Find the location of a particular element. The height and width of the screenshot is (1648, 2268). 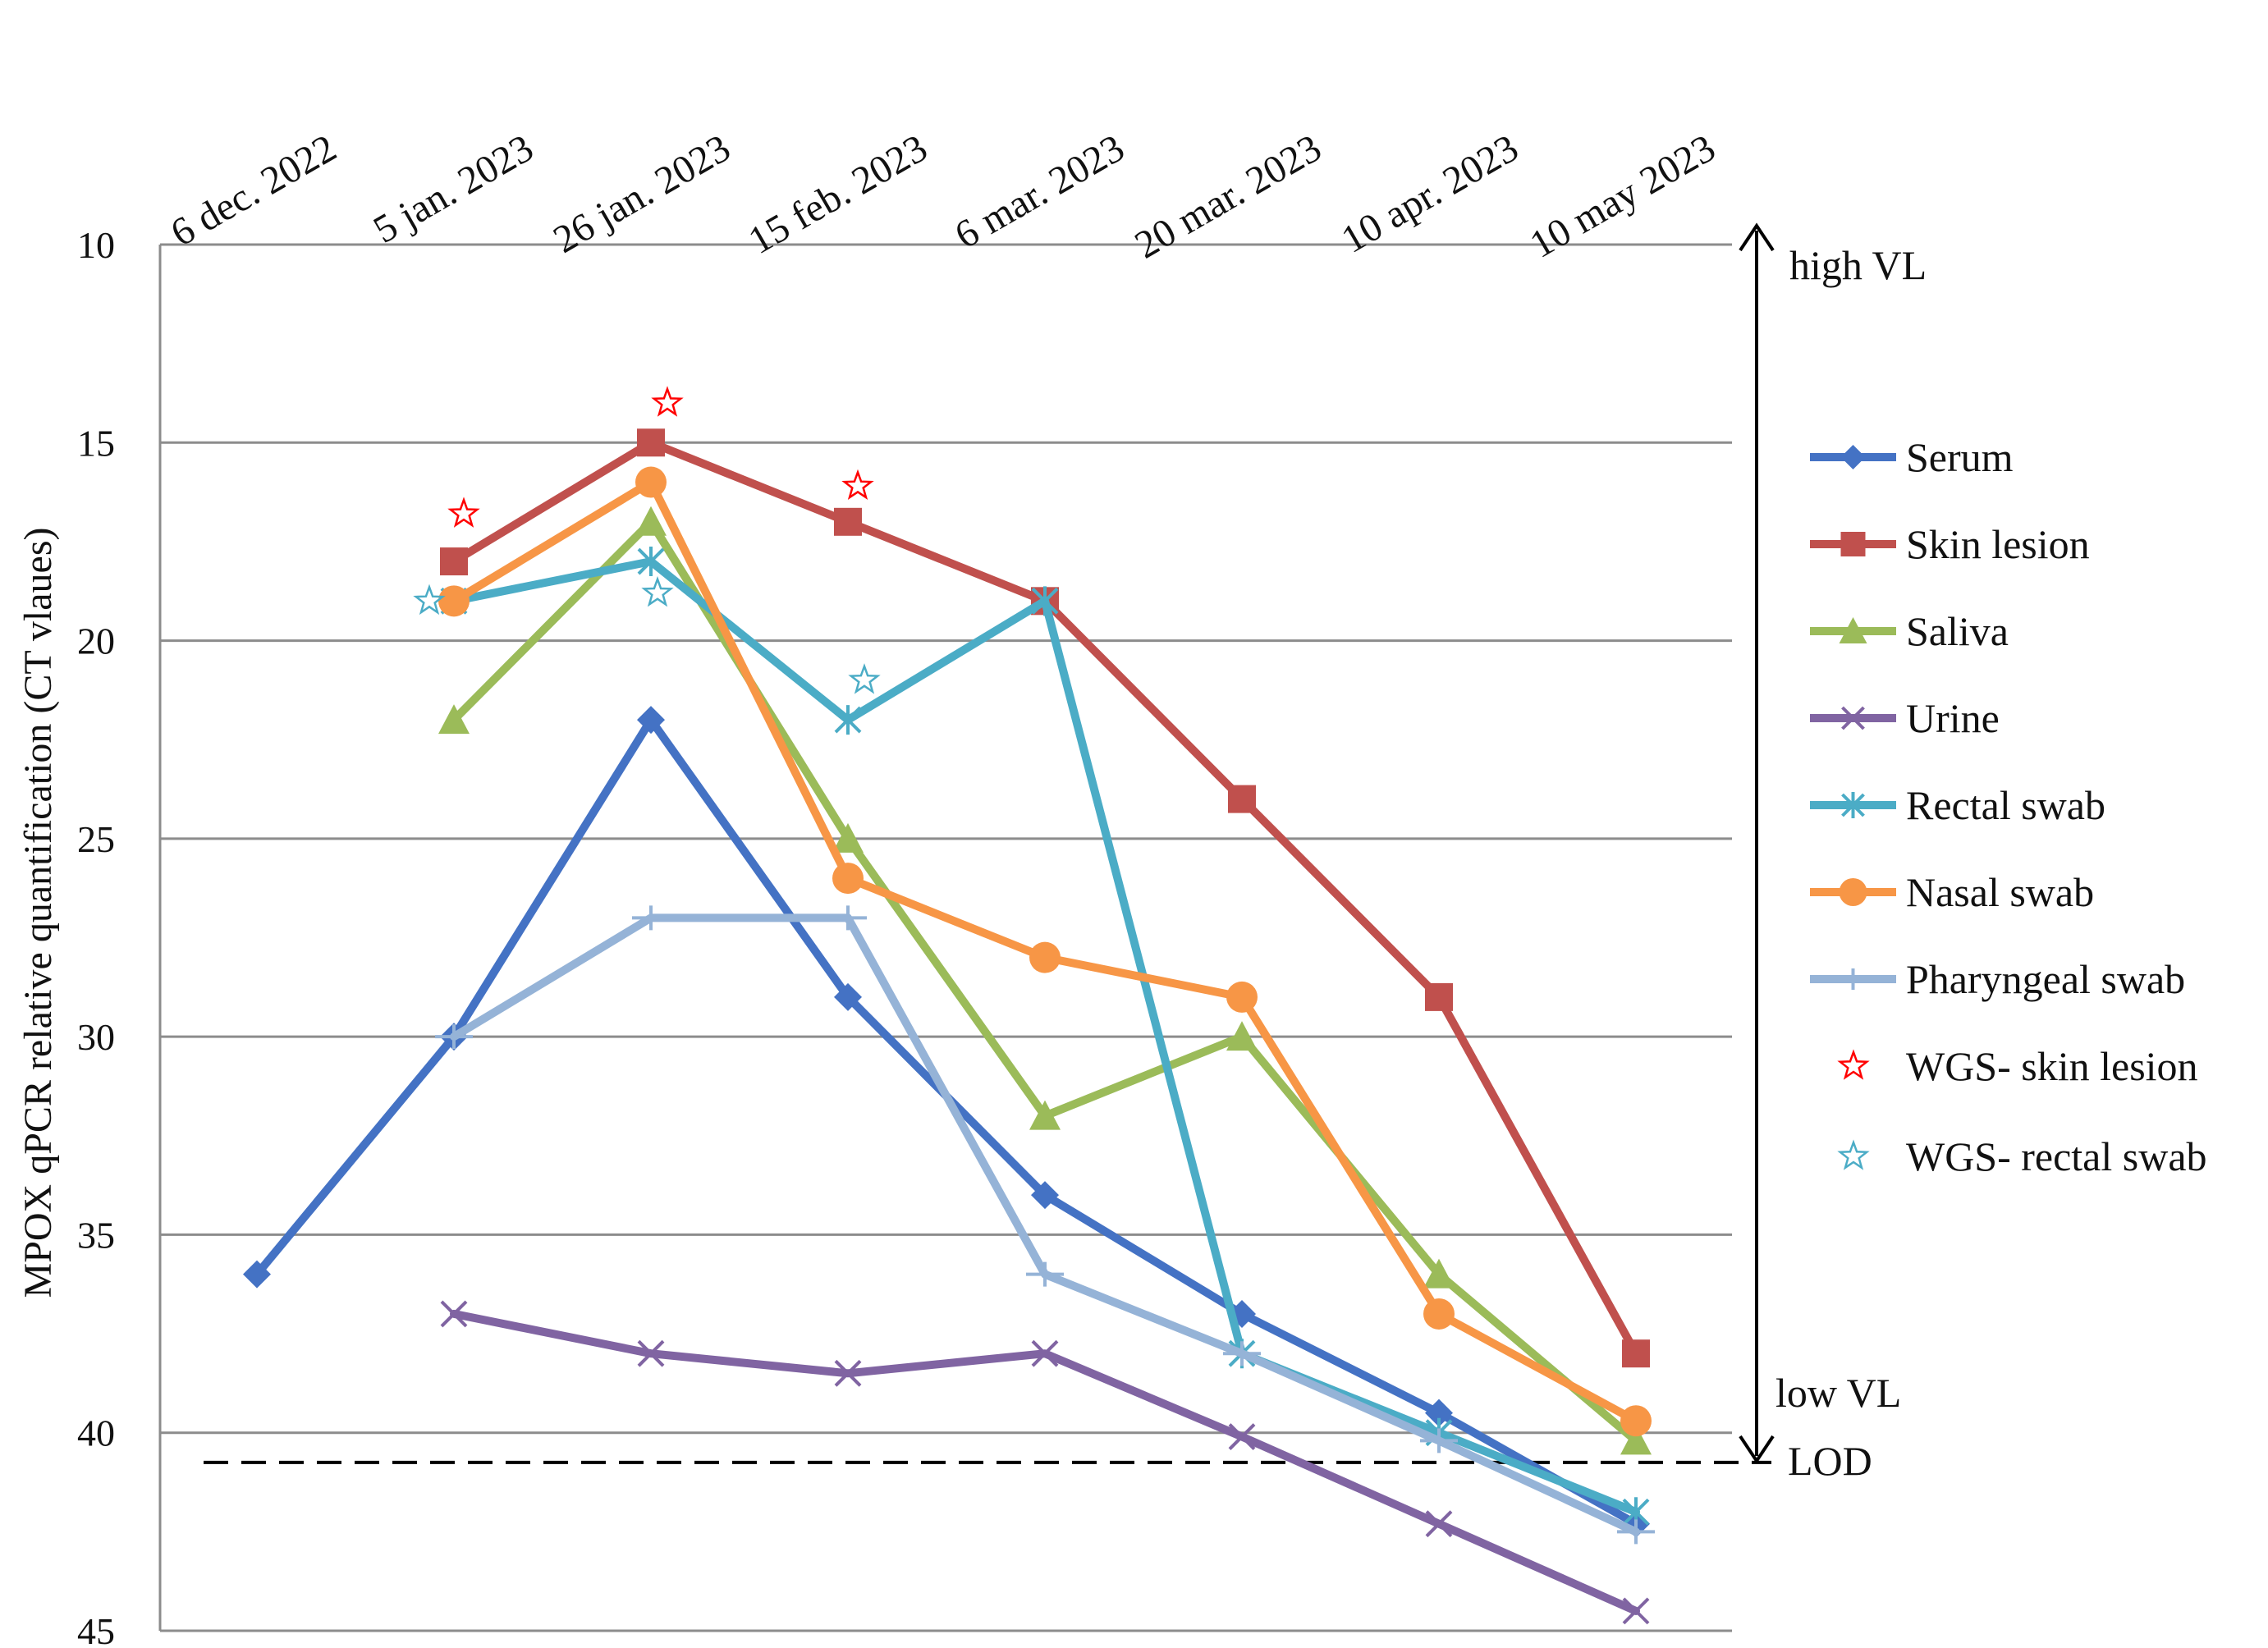

series-urine is located at coordinates (1045, 1462).